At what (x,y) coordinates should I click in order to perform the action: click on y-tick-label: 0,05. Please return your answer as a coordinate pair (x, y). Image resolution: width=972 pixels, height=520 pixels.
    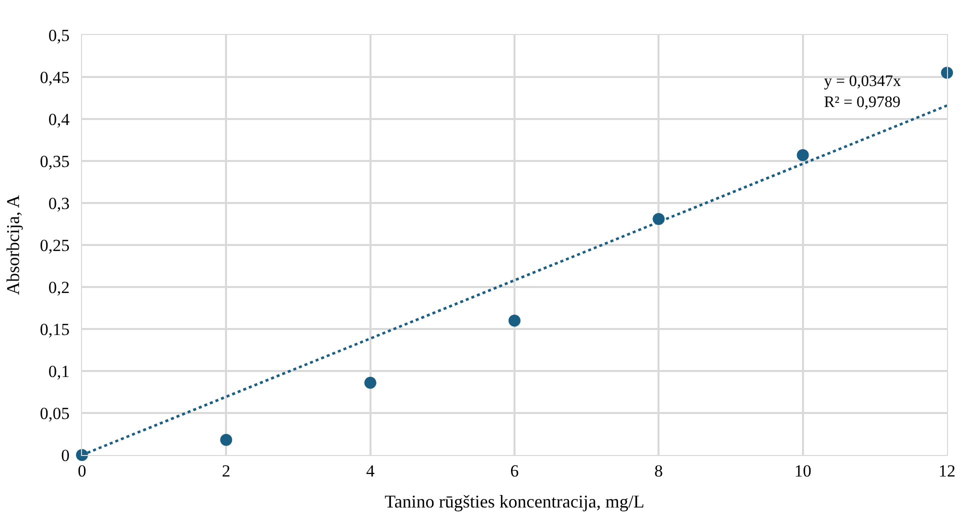
    Looking at the image, I should click on (55, 413).